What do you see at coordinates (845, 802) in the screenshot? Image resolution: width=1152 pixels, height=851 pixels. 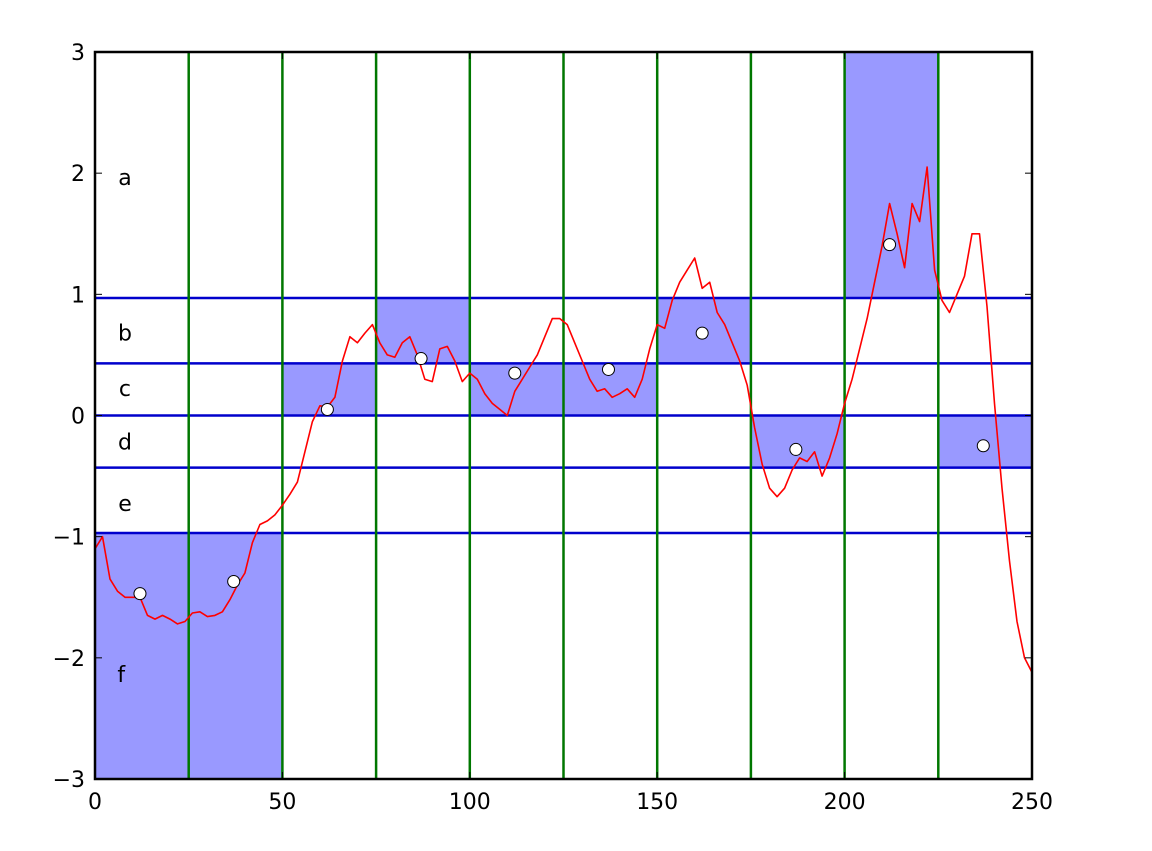 I see `x-tick-label-4: 200` at bounding box center [845, 802].